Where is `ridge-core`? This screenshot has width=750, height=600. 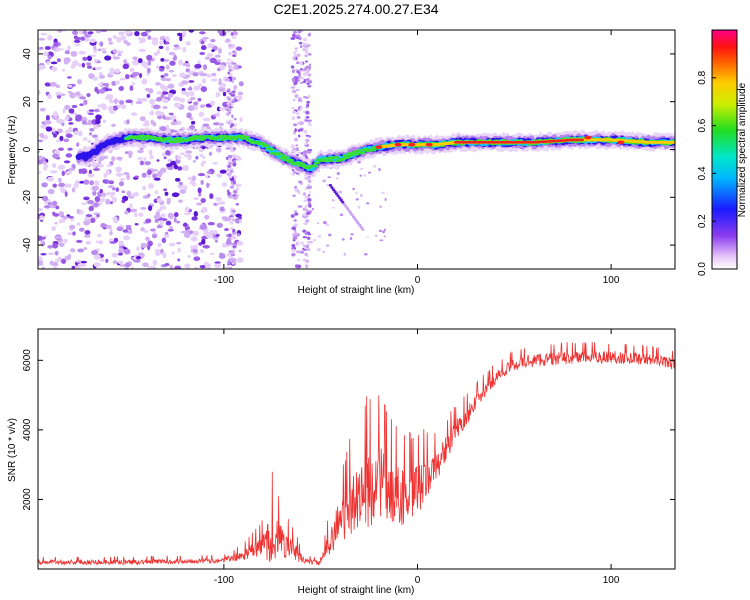
ridge-core is located at coordinates (582, 140).